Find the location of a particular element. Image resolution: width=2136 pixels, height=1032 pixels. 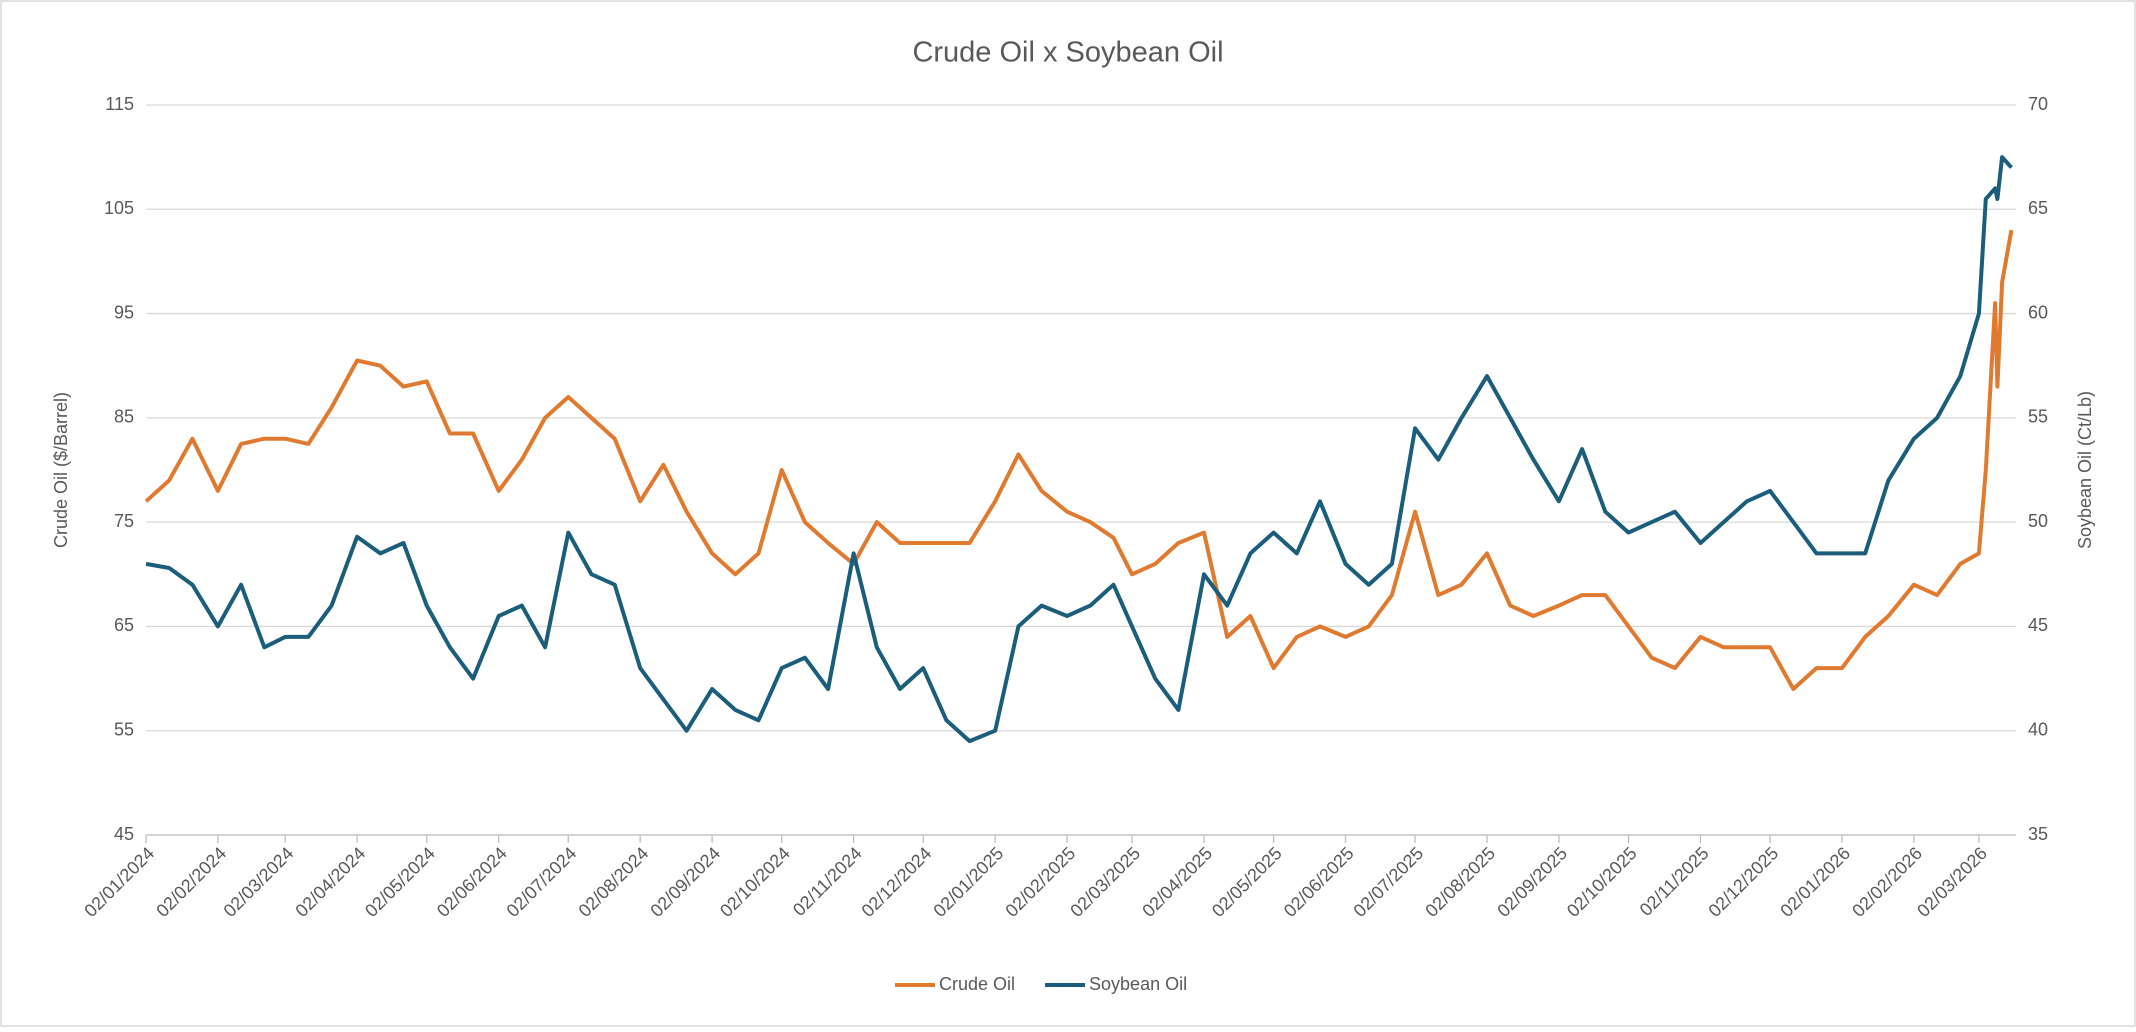

chart-title: Crude Oil x Soybean Oil is located at coordinates (1067, 53).